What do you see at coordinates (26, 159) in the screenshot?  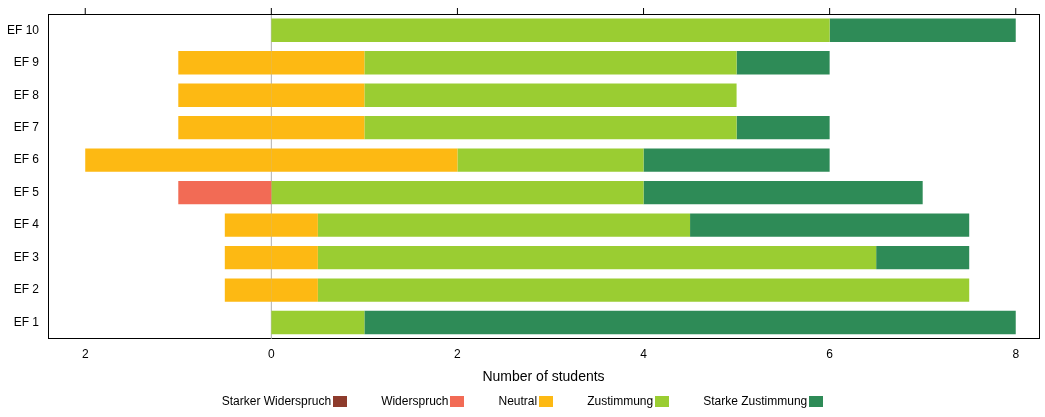 I see `y-tick-label: EF 6` at bounding box center [26, 159].